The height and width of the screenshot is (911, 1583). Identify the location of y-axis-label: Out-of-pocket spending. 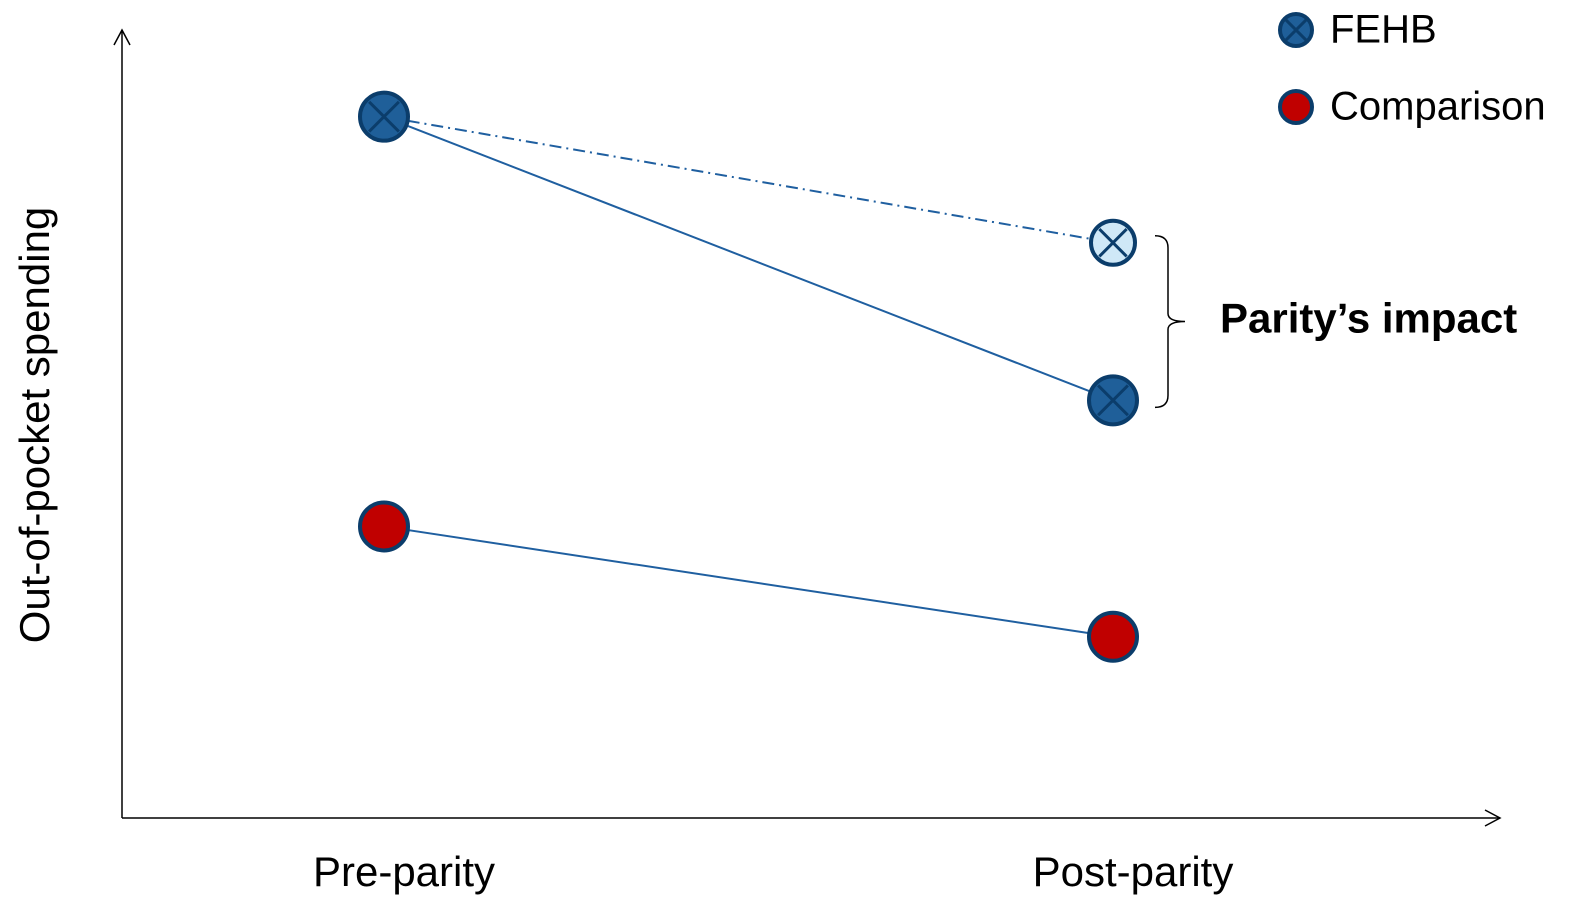
(34, 425).